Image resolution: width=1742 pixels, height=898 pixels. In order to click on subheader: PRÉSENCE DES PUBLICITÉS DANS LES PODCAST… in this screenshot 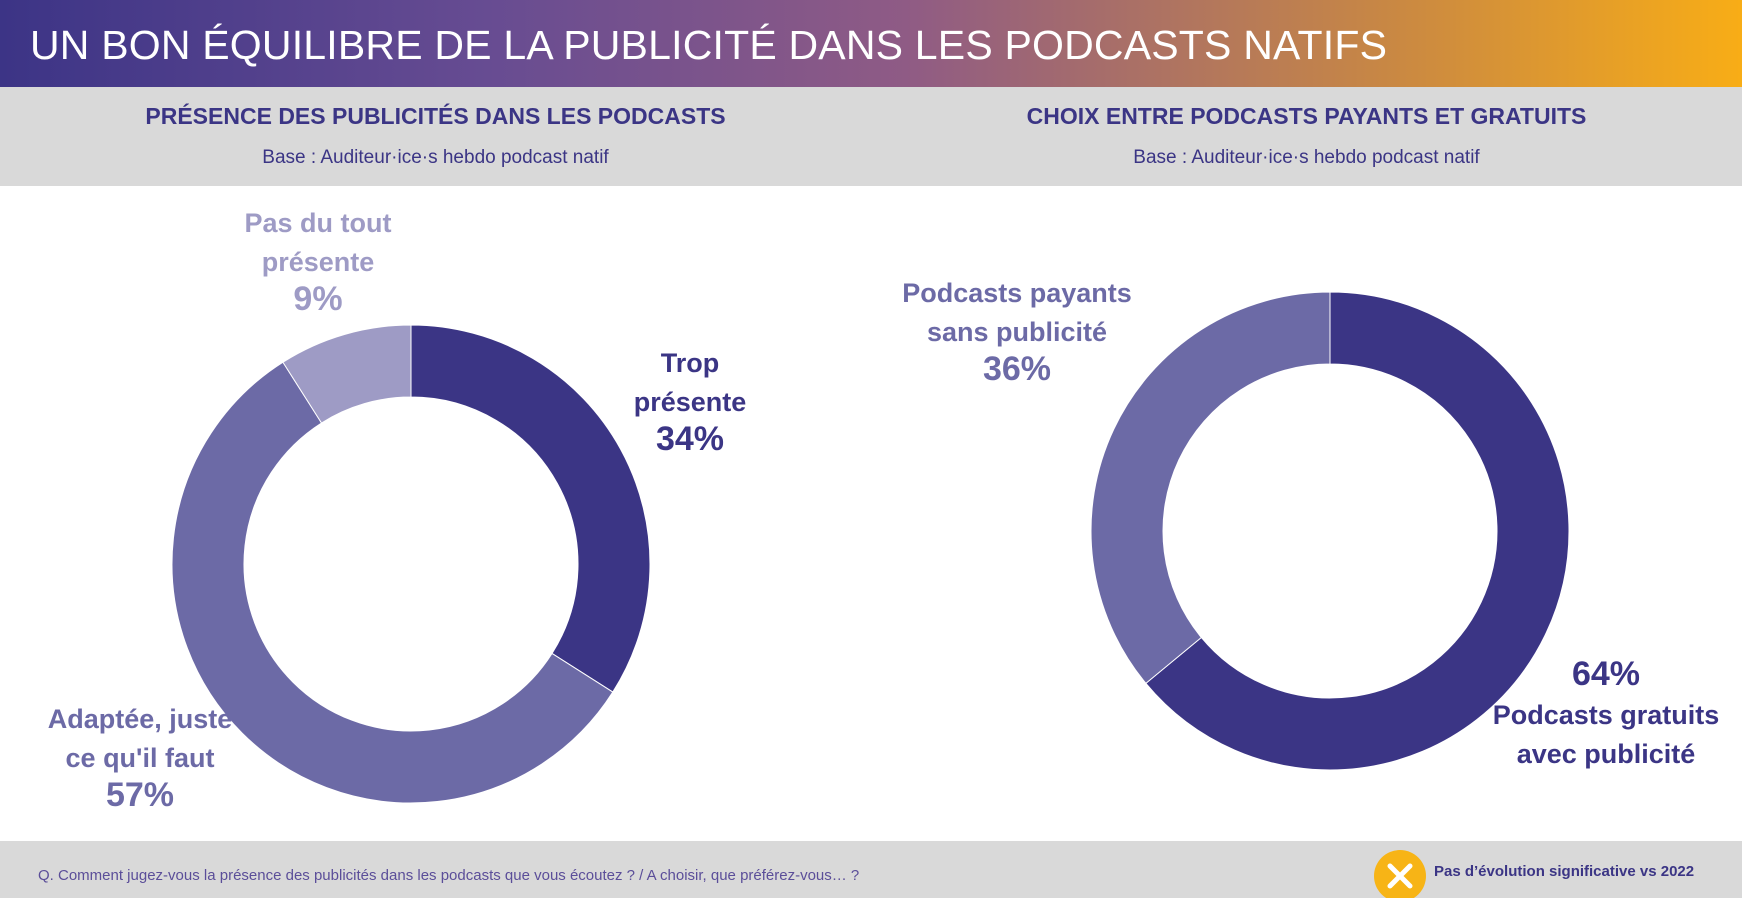, I will do `click(871, 136)`.